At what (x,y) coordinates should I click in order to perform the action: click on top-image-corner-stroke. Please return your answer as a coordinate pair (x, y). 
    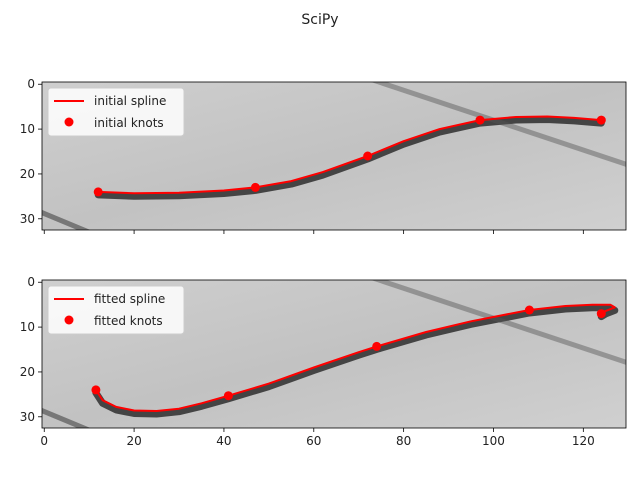
    Looking at the image, I should click on (66, 219).